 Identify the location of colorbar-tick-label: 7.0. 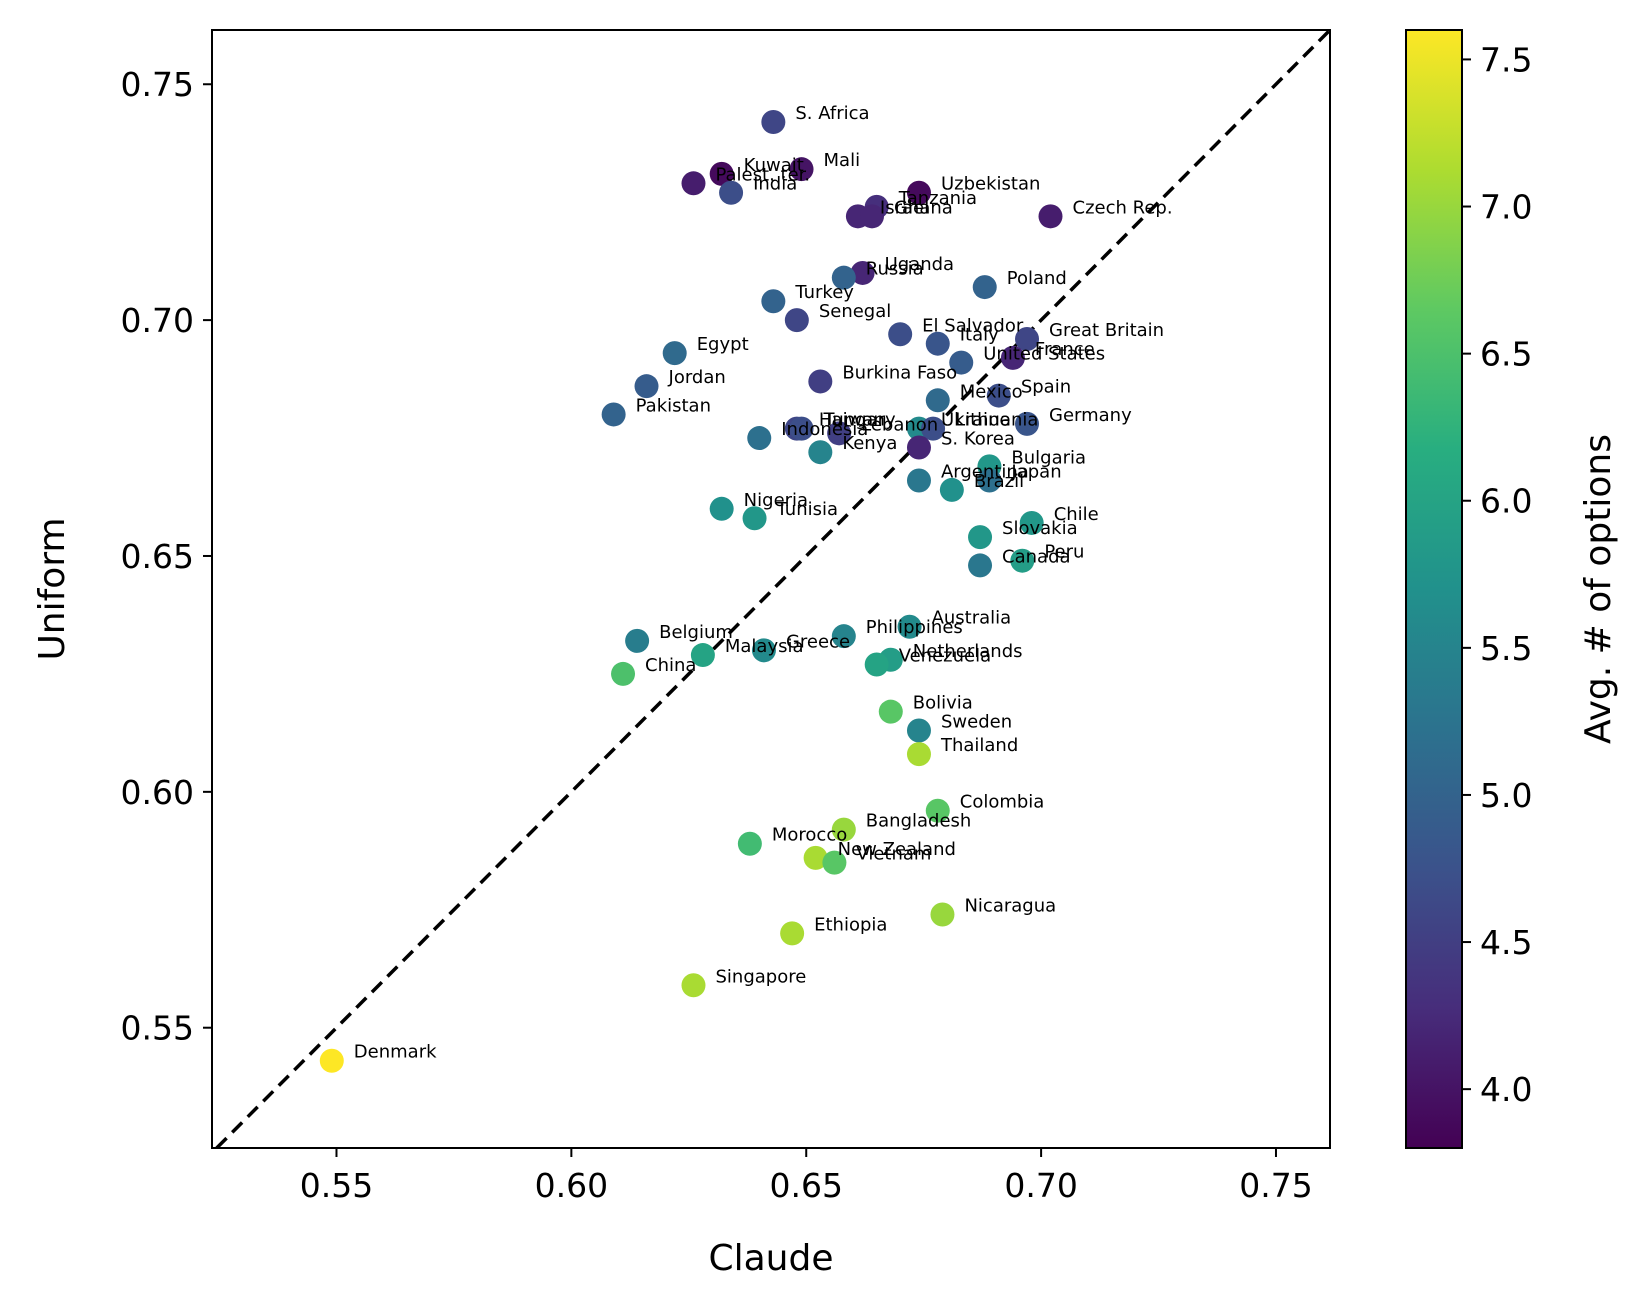
(1506, 207).